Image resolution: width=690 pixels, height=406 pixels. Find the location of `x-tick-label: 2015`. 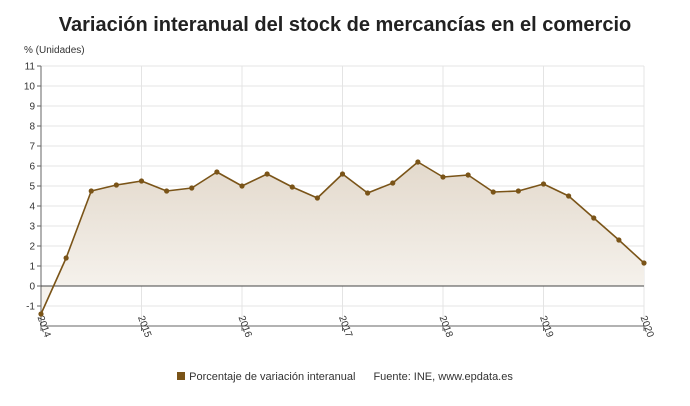

x-tick-label: 2015 is located at coordinates (144, 326).